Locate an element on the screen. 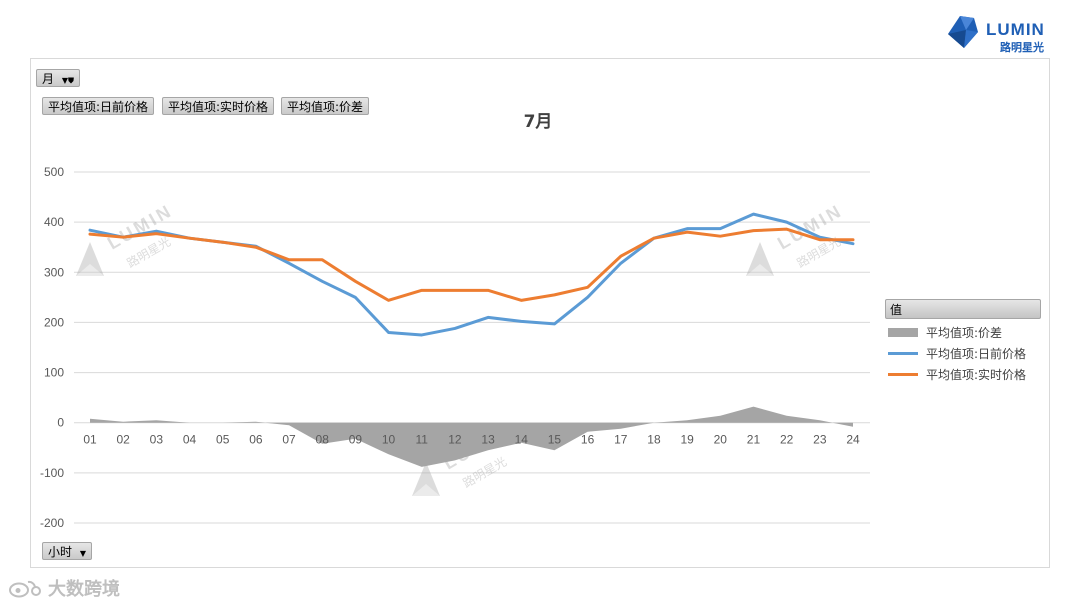  x-tick-label: 14 is located at coordinates (522, 440).